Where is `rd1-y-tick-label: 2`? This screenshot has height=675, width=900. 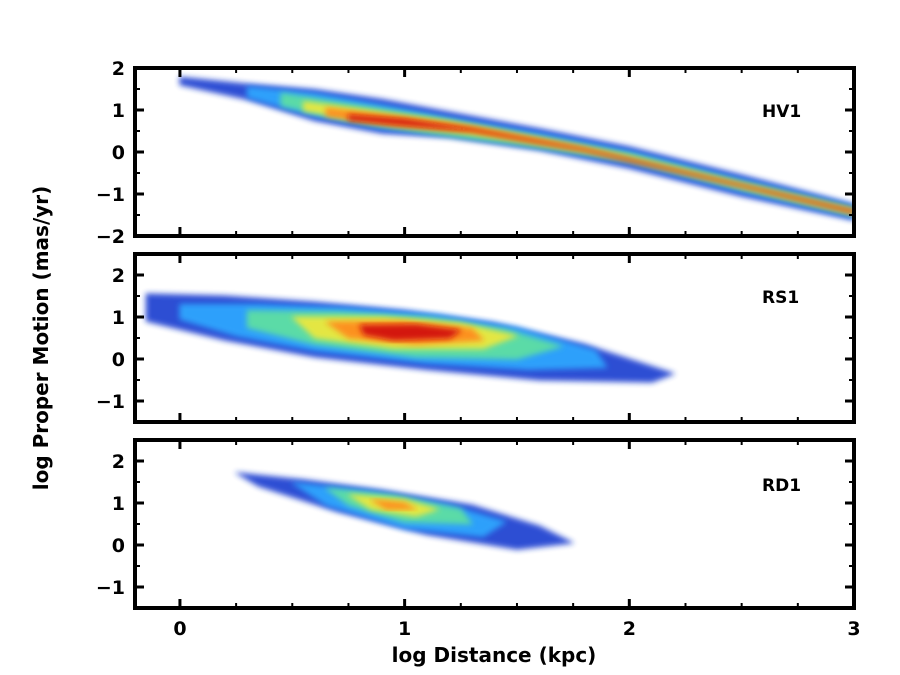
rd1-y-tick-label: 2 is located at coordinates (118, 462).